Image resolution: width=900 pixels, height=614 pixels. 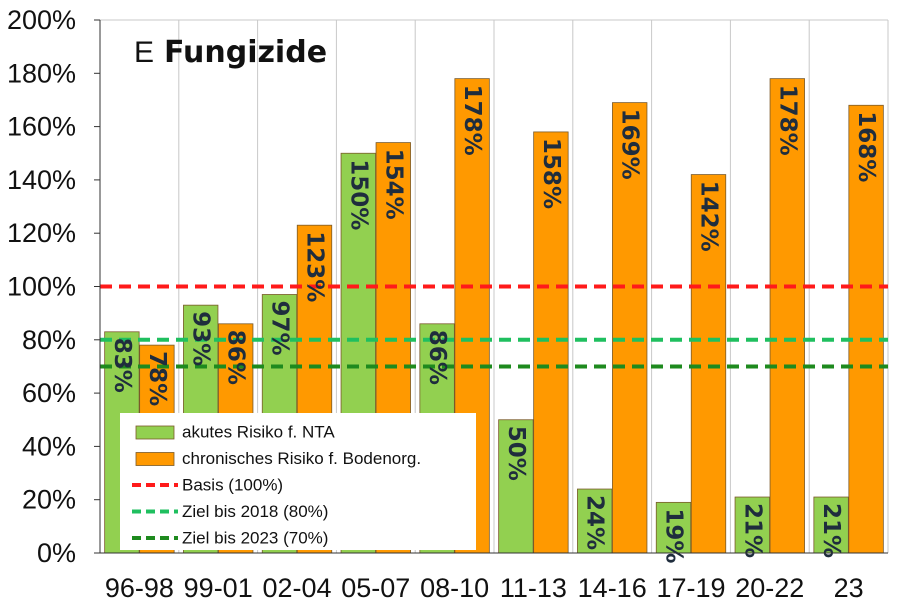 What do you see at coordinates (41, 287) in the screenshot?
I see `y-tick-label: 100%` at bounding box center [41, 287].